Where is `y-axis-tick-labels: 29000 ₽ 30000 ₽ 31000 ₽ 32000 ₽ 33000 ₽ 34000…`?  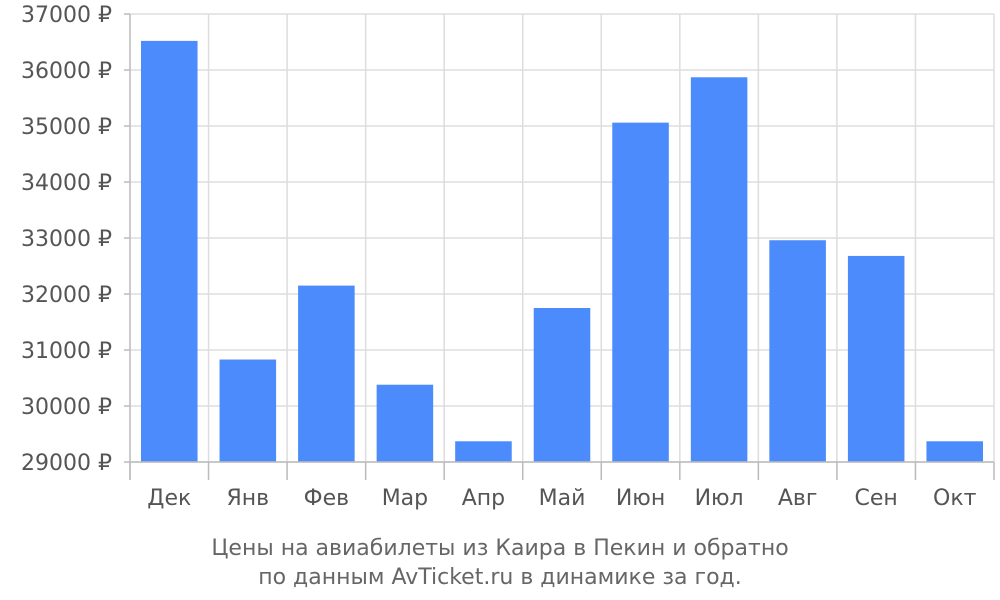 y-axis-tick-labels: 29000 ₽ 30000 ₽ 31000 ₽ 32000 ₽ 33000 ₽ 34000… is located at coordinates (66, 239).